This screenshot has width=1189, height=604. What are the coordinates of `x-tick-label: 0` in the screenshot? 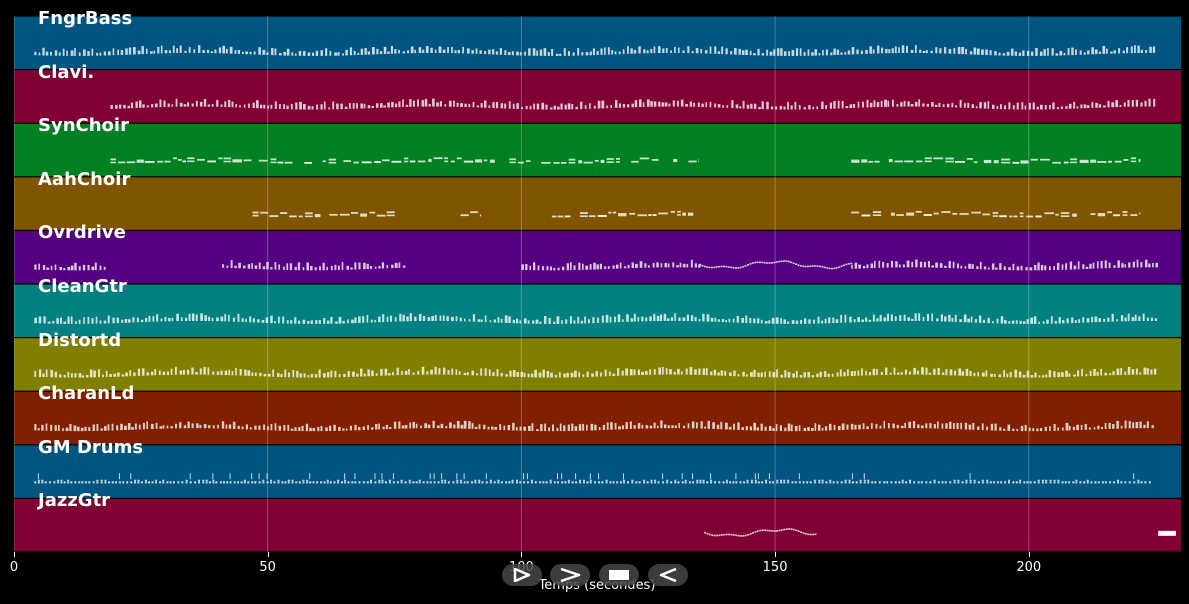 It's located at (14, 567).